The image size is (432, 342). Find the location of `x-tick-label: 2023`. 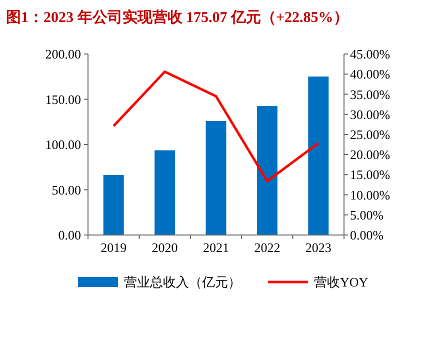

x-tick-label: 2023 is located at coordinates (318, 247).